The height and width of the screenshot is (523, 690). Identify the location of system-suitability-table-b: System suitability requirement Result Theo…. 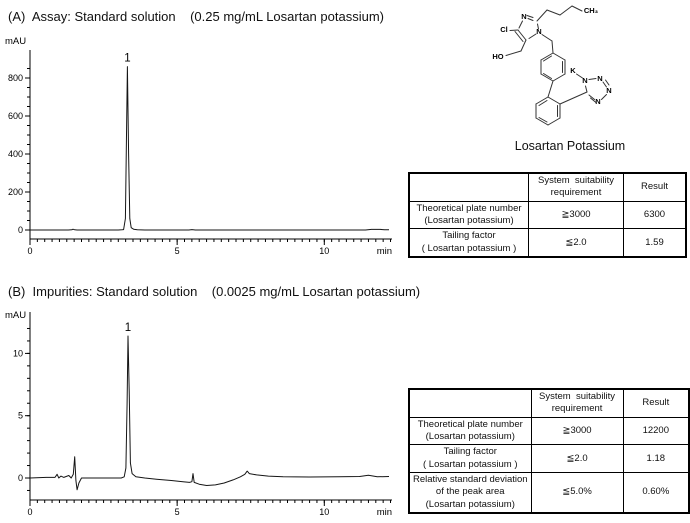
(549, 451).